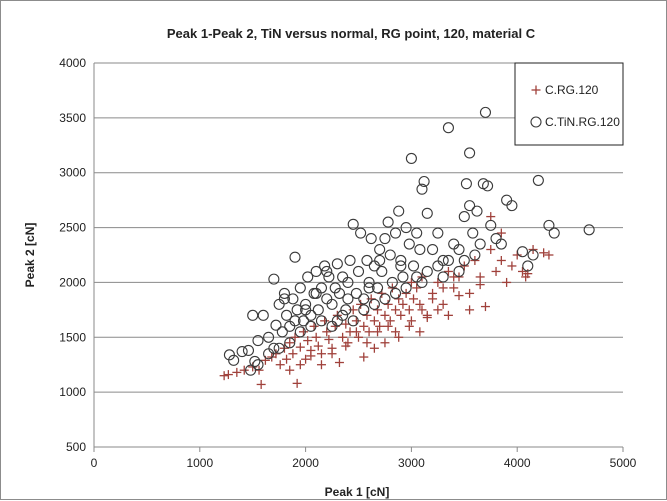 Image resolution: width=667 pixels, height=501 pixels. I want to click on y-tick-label: 1000, so click(72, 392).